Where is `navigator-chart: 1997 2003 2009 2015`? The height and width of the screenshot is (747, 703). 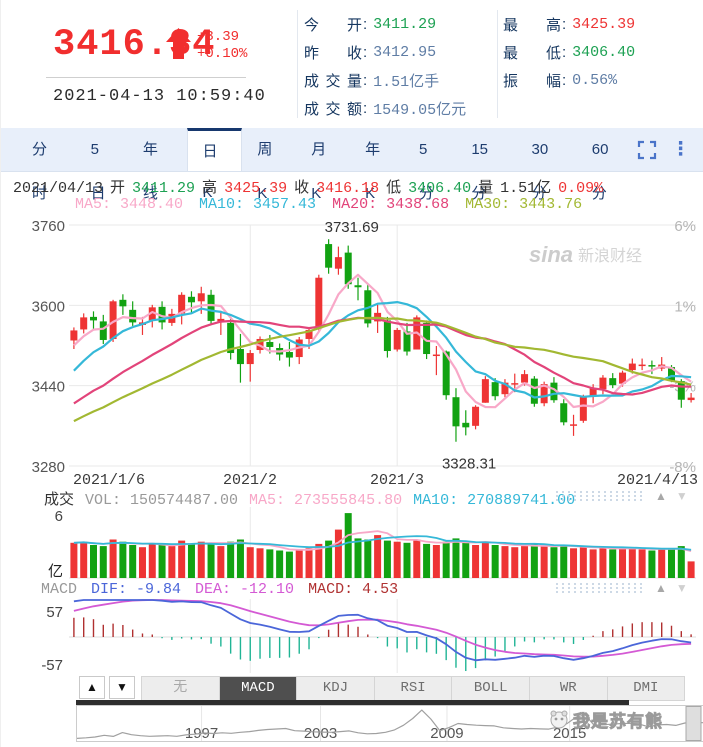 navigator-chart: 1997 2003 2009 2015 is located at coordinates (389, 724).